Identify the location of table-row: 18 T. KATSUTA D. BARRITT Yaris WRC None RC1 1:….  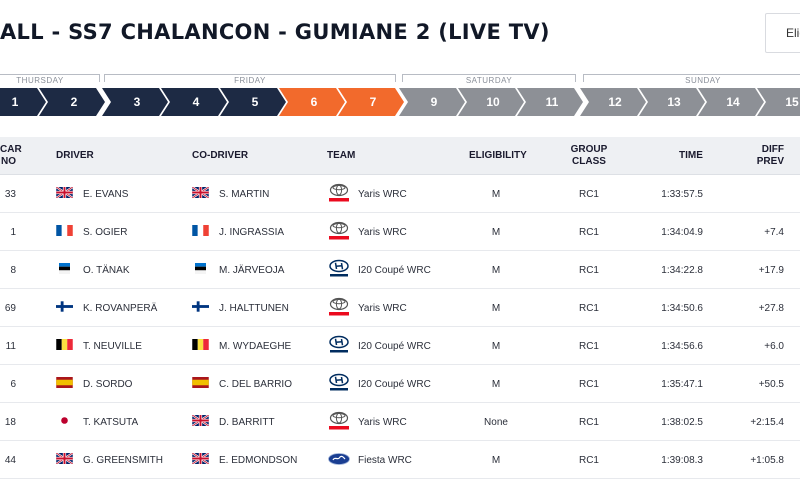
(400, 422).